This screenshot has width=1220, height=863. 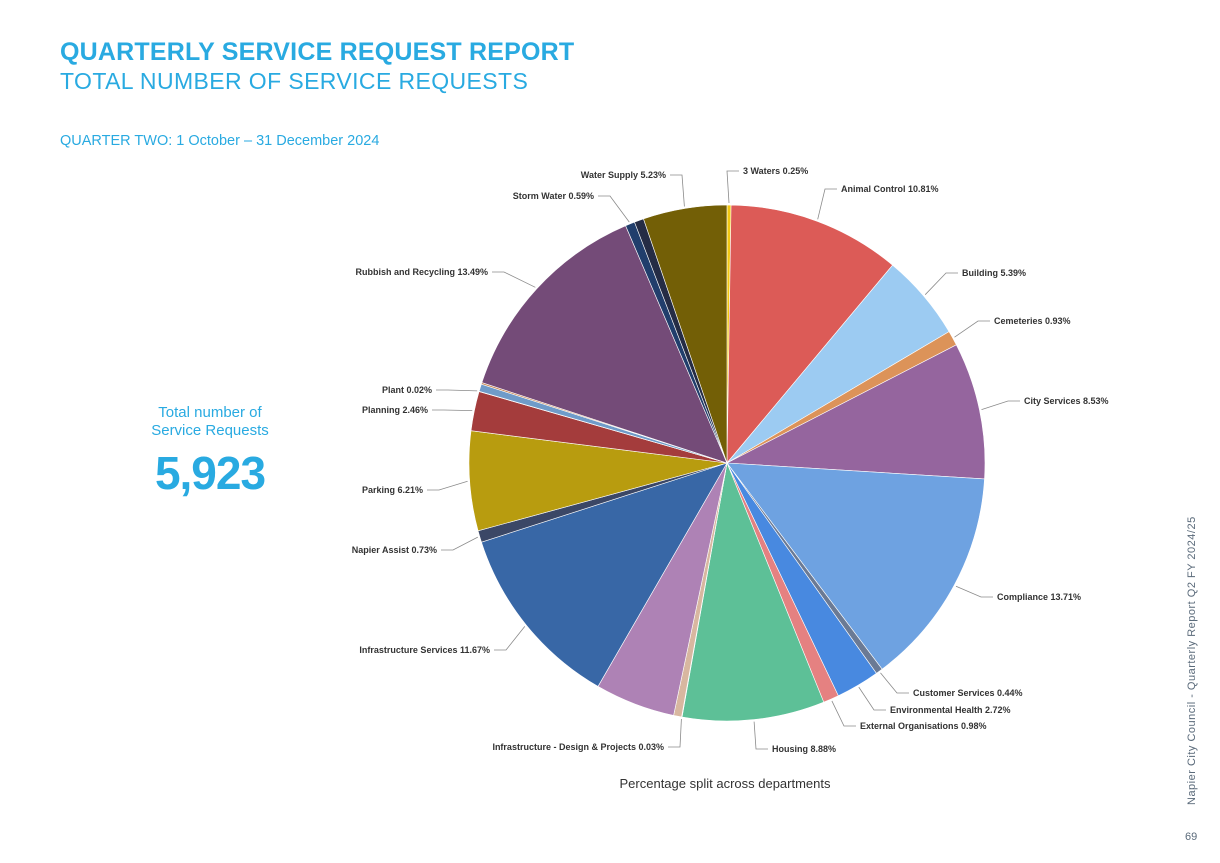 What do you see at coordinates (210, 430) in the screenshot?
I see `total-label-line2: Service Requests` at bounding box center [210, 430].